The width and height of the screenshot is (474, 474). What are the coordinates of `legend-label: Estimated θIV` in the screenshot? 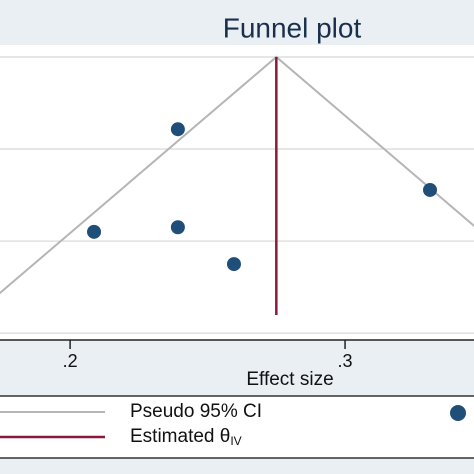 It's located at (186, 437).